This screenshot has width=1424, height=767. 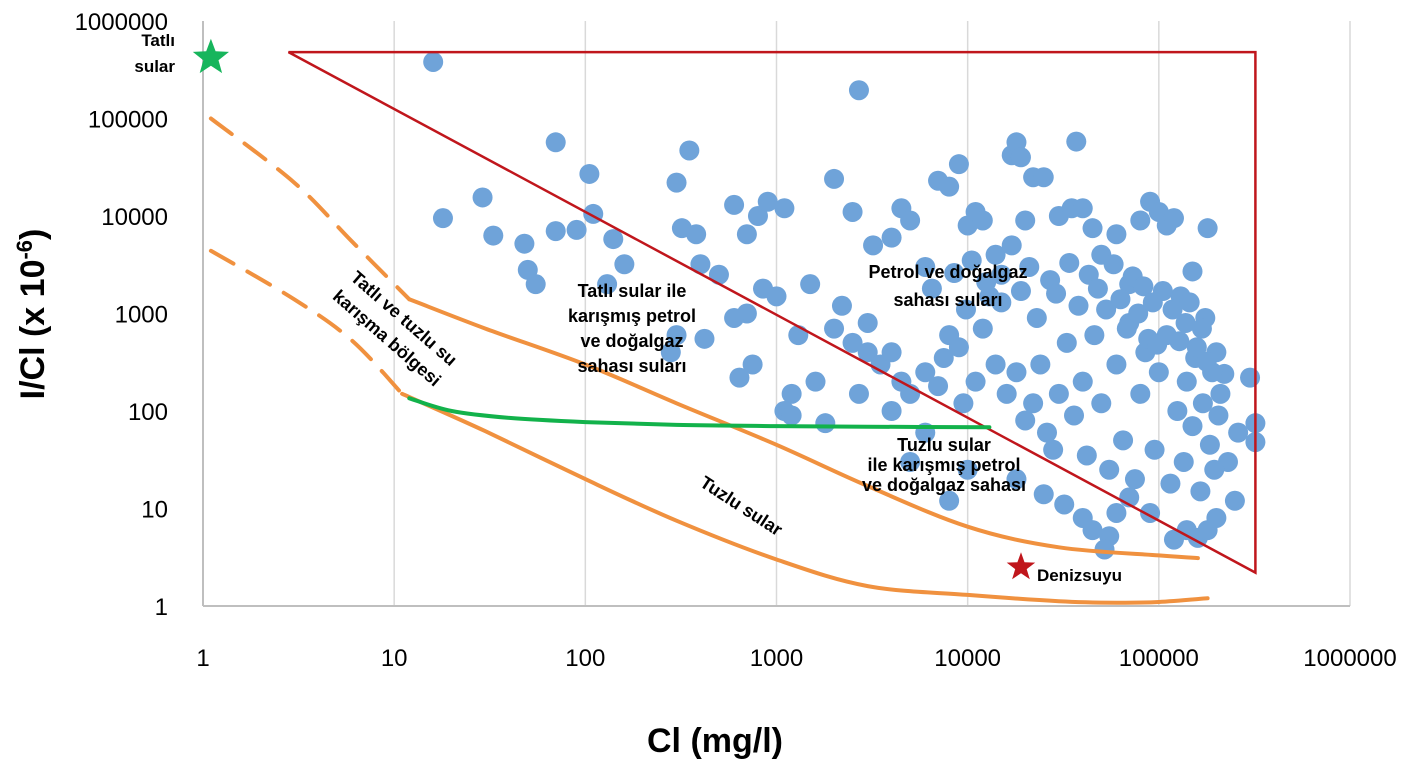 I want to click on region-label-line: sahası suları, so click(x=631, y=366).